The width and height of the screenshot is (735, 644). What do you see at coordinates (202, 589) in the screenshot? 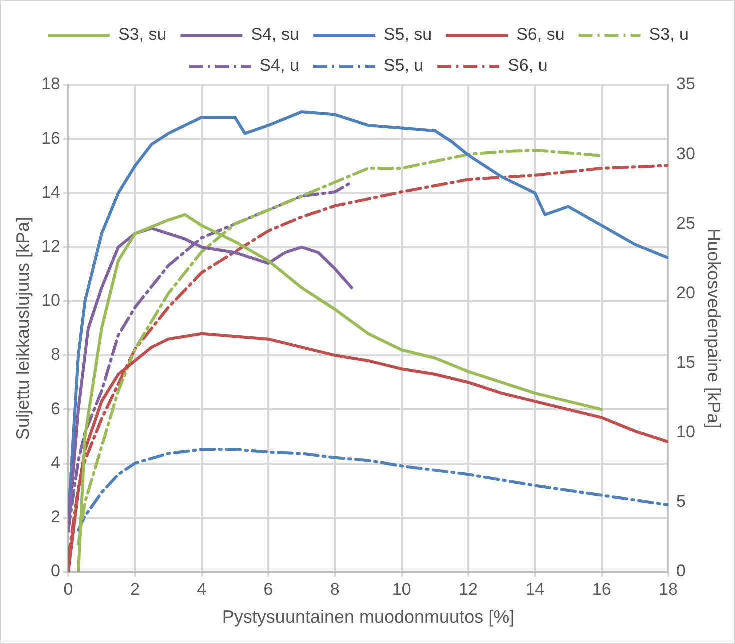
I see `x-tick-label: 4` at bounding box center [202, 589].